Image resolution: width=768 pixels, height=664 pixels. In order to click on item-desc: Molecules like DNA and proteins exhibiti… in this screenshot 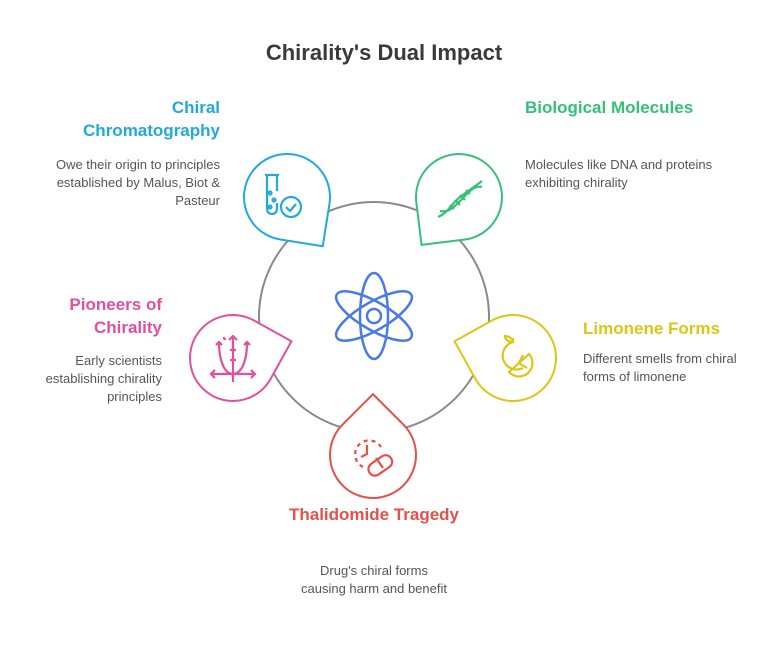, I will do `click(619, 173)`.